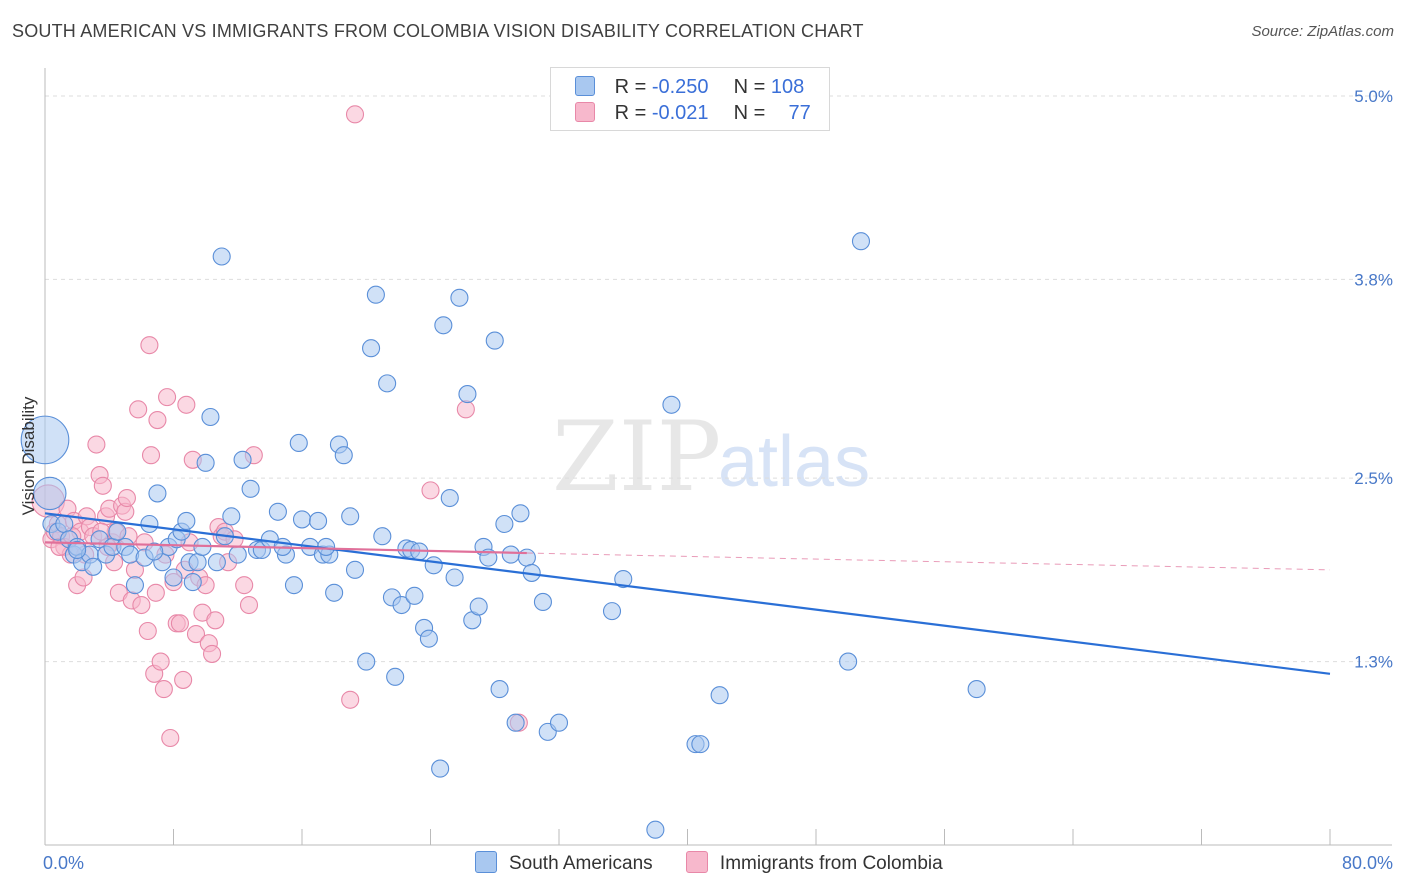 The image size is (1406, 892). I want to click on legend-n-value: 77, so click(799, 113).